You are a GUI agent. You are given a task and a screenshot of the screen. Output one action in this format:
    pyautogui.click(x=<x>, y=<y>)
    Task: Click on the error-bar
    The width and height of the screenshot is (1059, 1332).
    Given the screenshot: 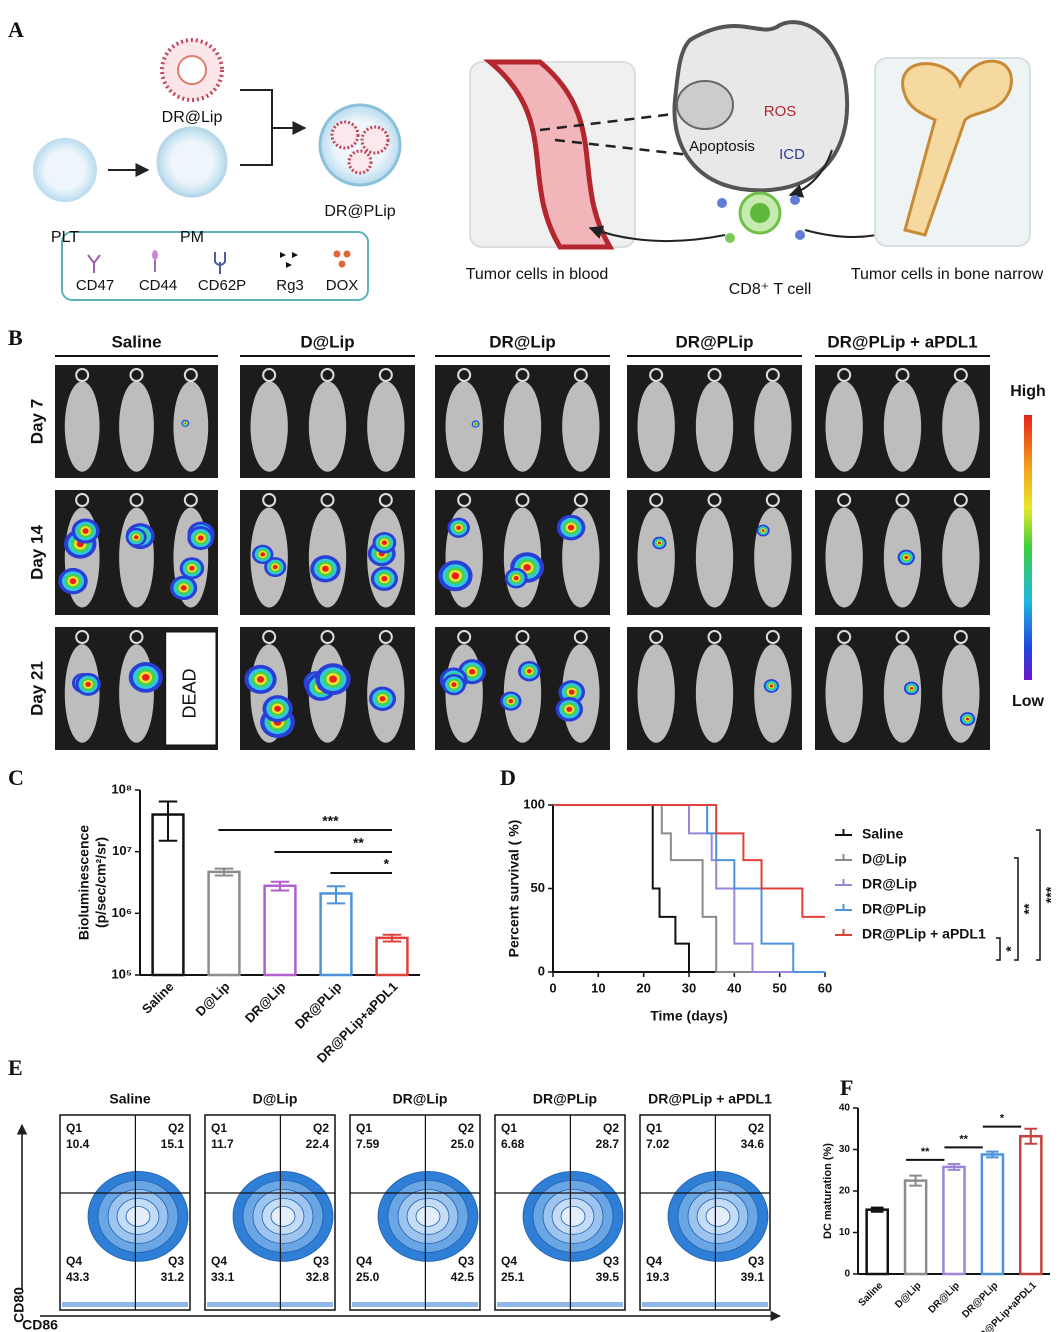 What is the action you would take?
    pyautogui.click(x=877, y=1209)
    